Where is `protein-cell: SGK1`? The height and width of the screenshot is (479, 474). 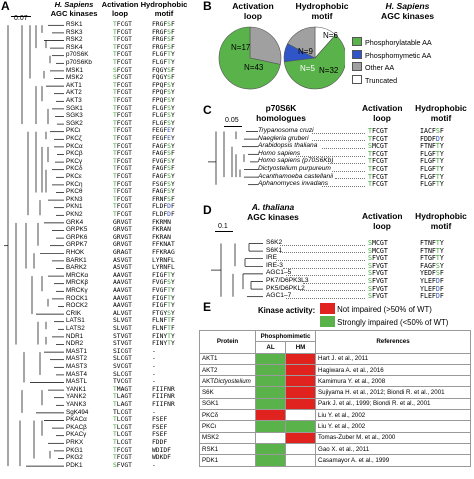 protein-cell: SGK1 is located at coordinates (227, 404).